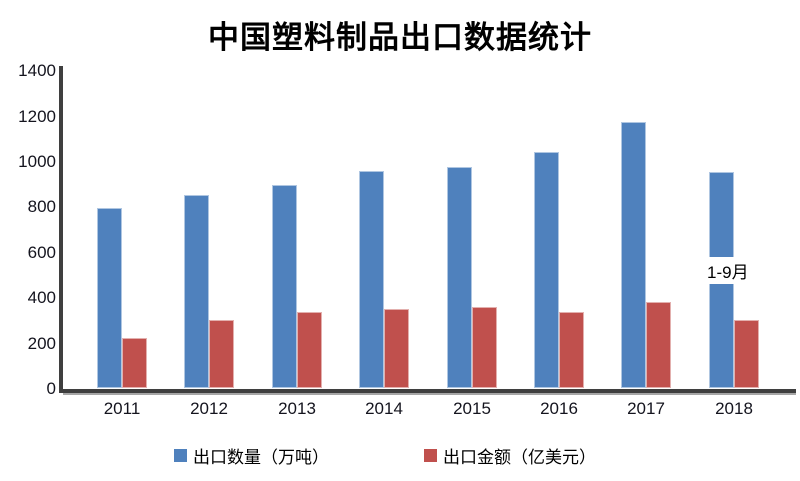  Describe the element at coordinates (571, 350) in the screenshot. I see `bar-value-2016` at that location.